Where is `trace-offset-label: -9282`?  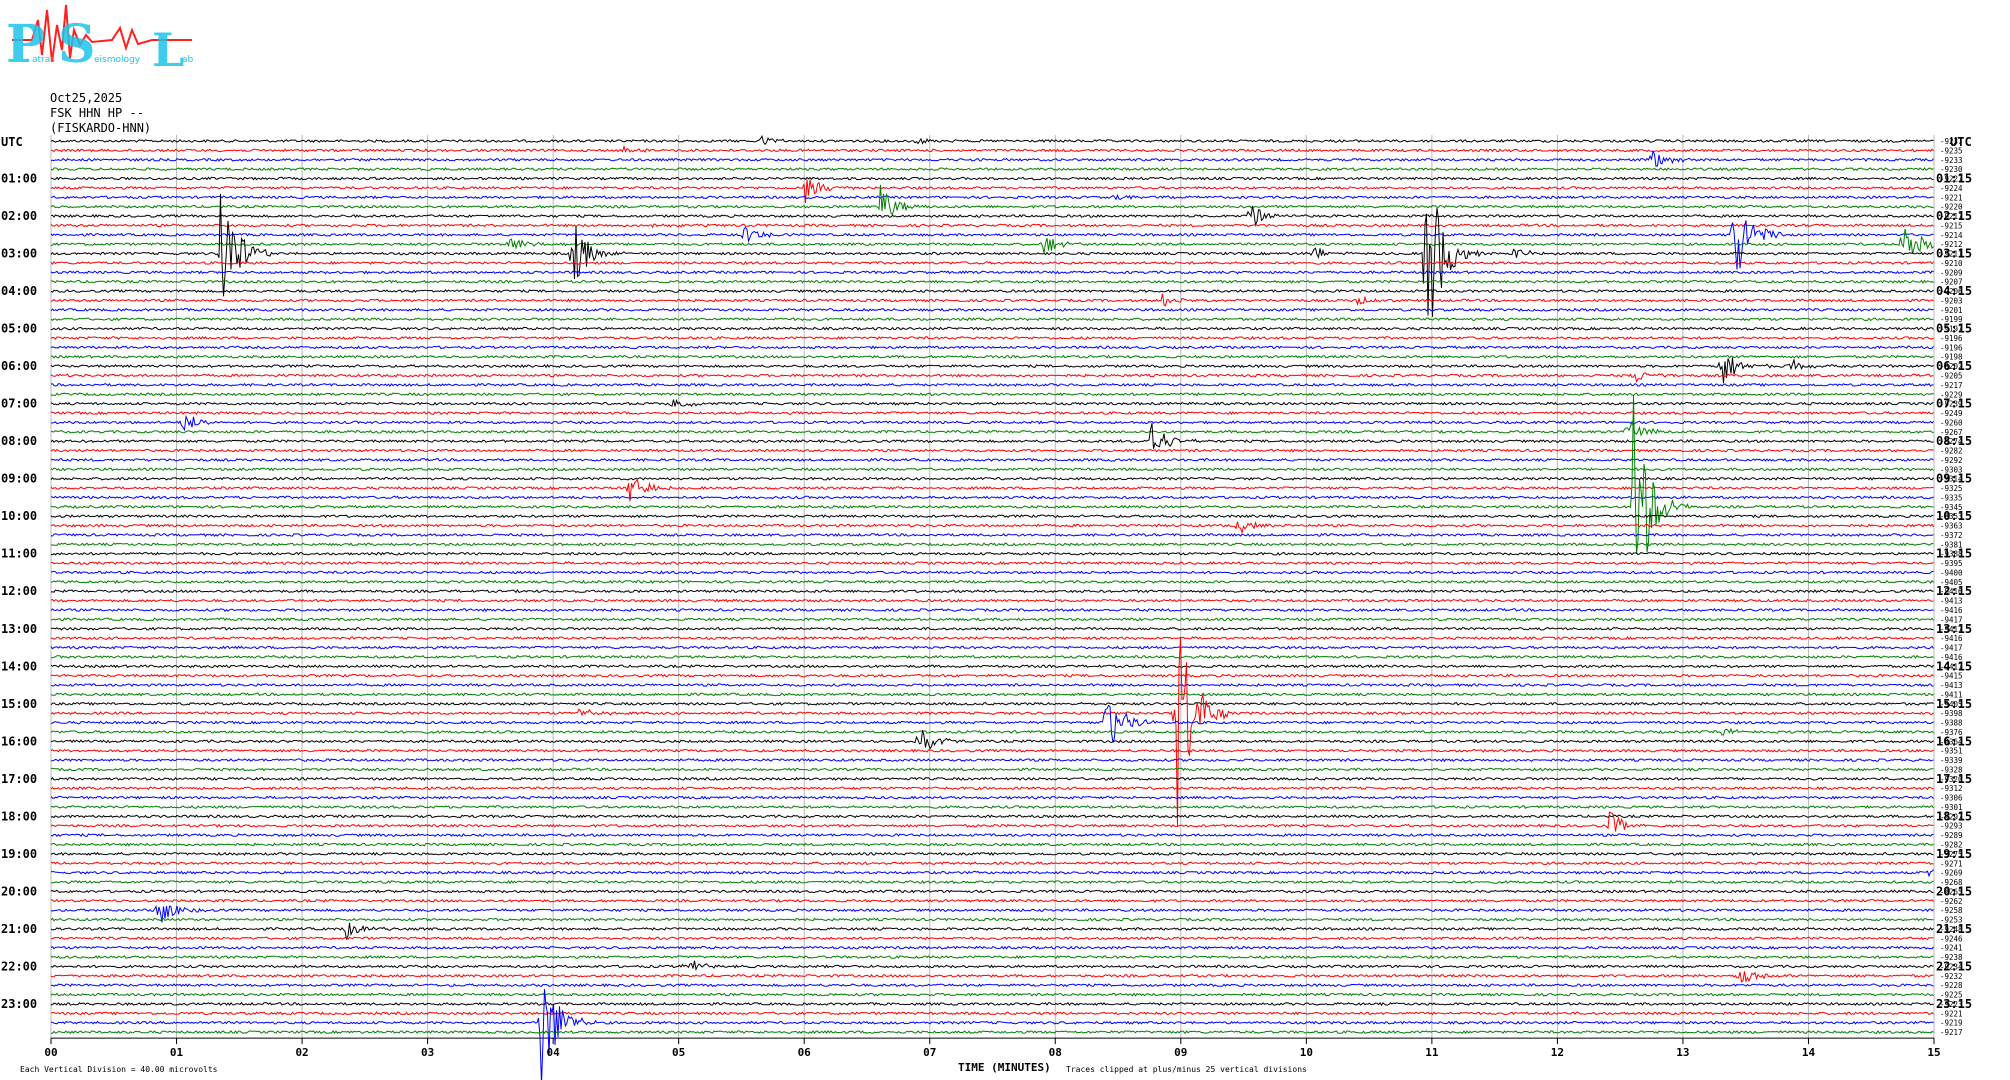 trace-offset-label: -9282 is located at coordinates (1951, 845).